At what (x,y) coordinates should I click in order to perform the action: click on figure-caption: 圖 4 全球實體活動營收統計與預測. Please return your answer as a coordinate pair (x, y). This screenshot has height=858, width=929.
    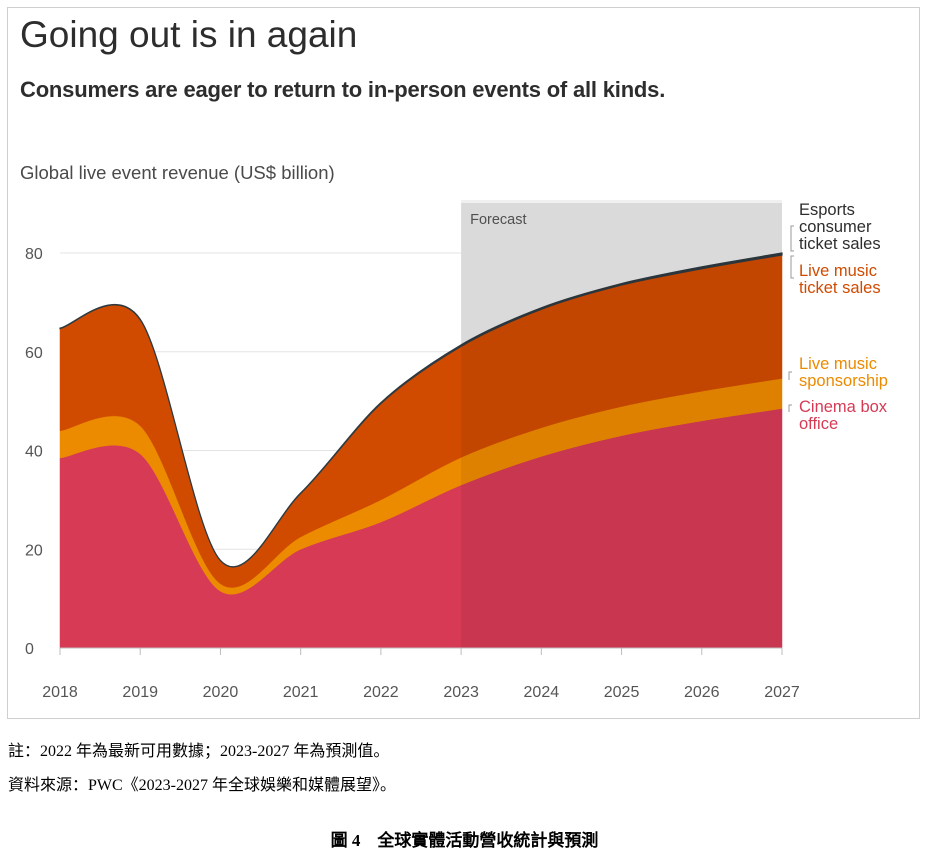
    Looking at the image, I should click on (464, 840).